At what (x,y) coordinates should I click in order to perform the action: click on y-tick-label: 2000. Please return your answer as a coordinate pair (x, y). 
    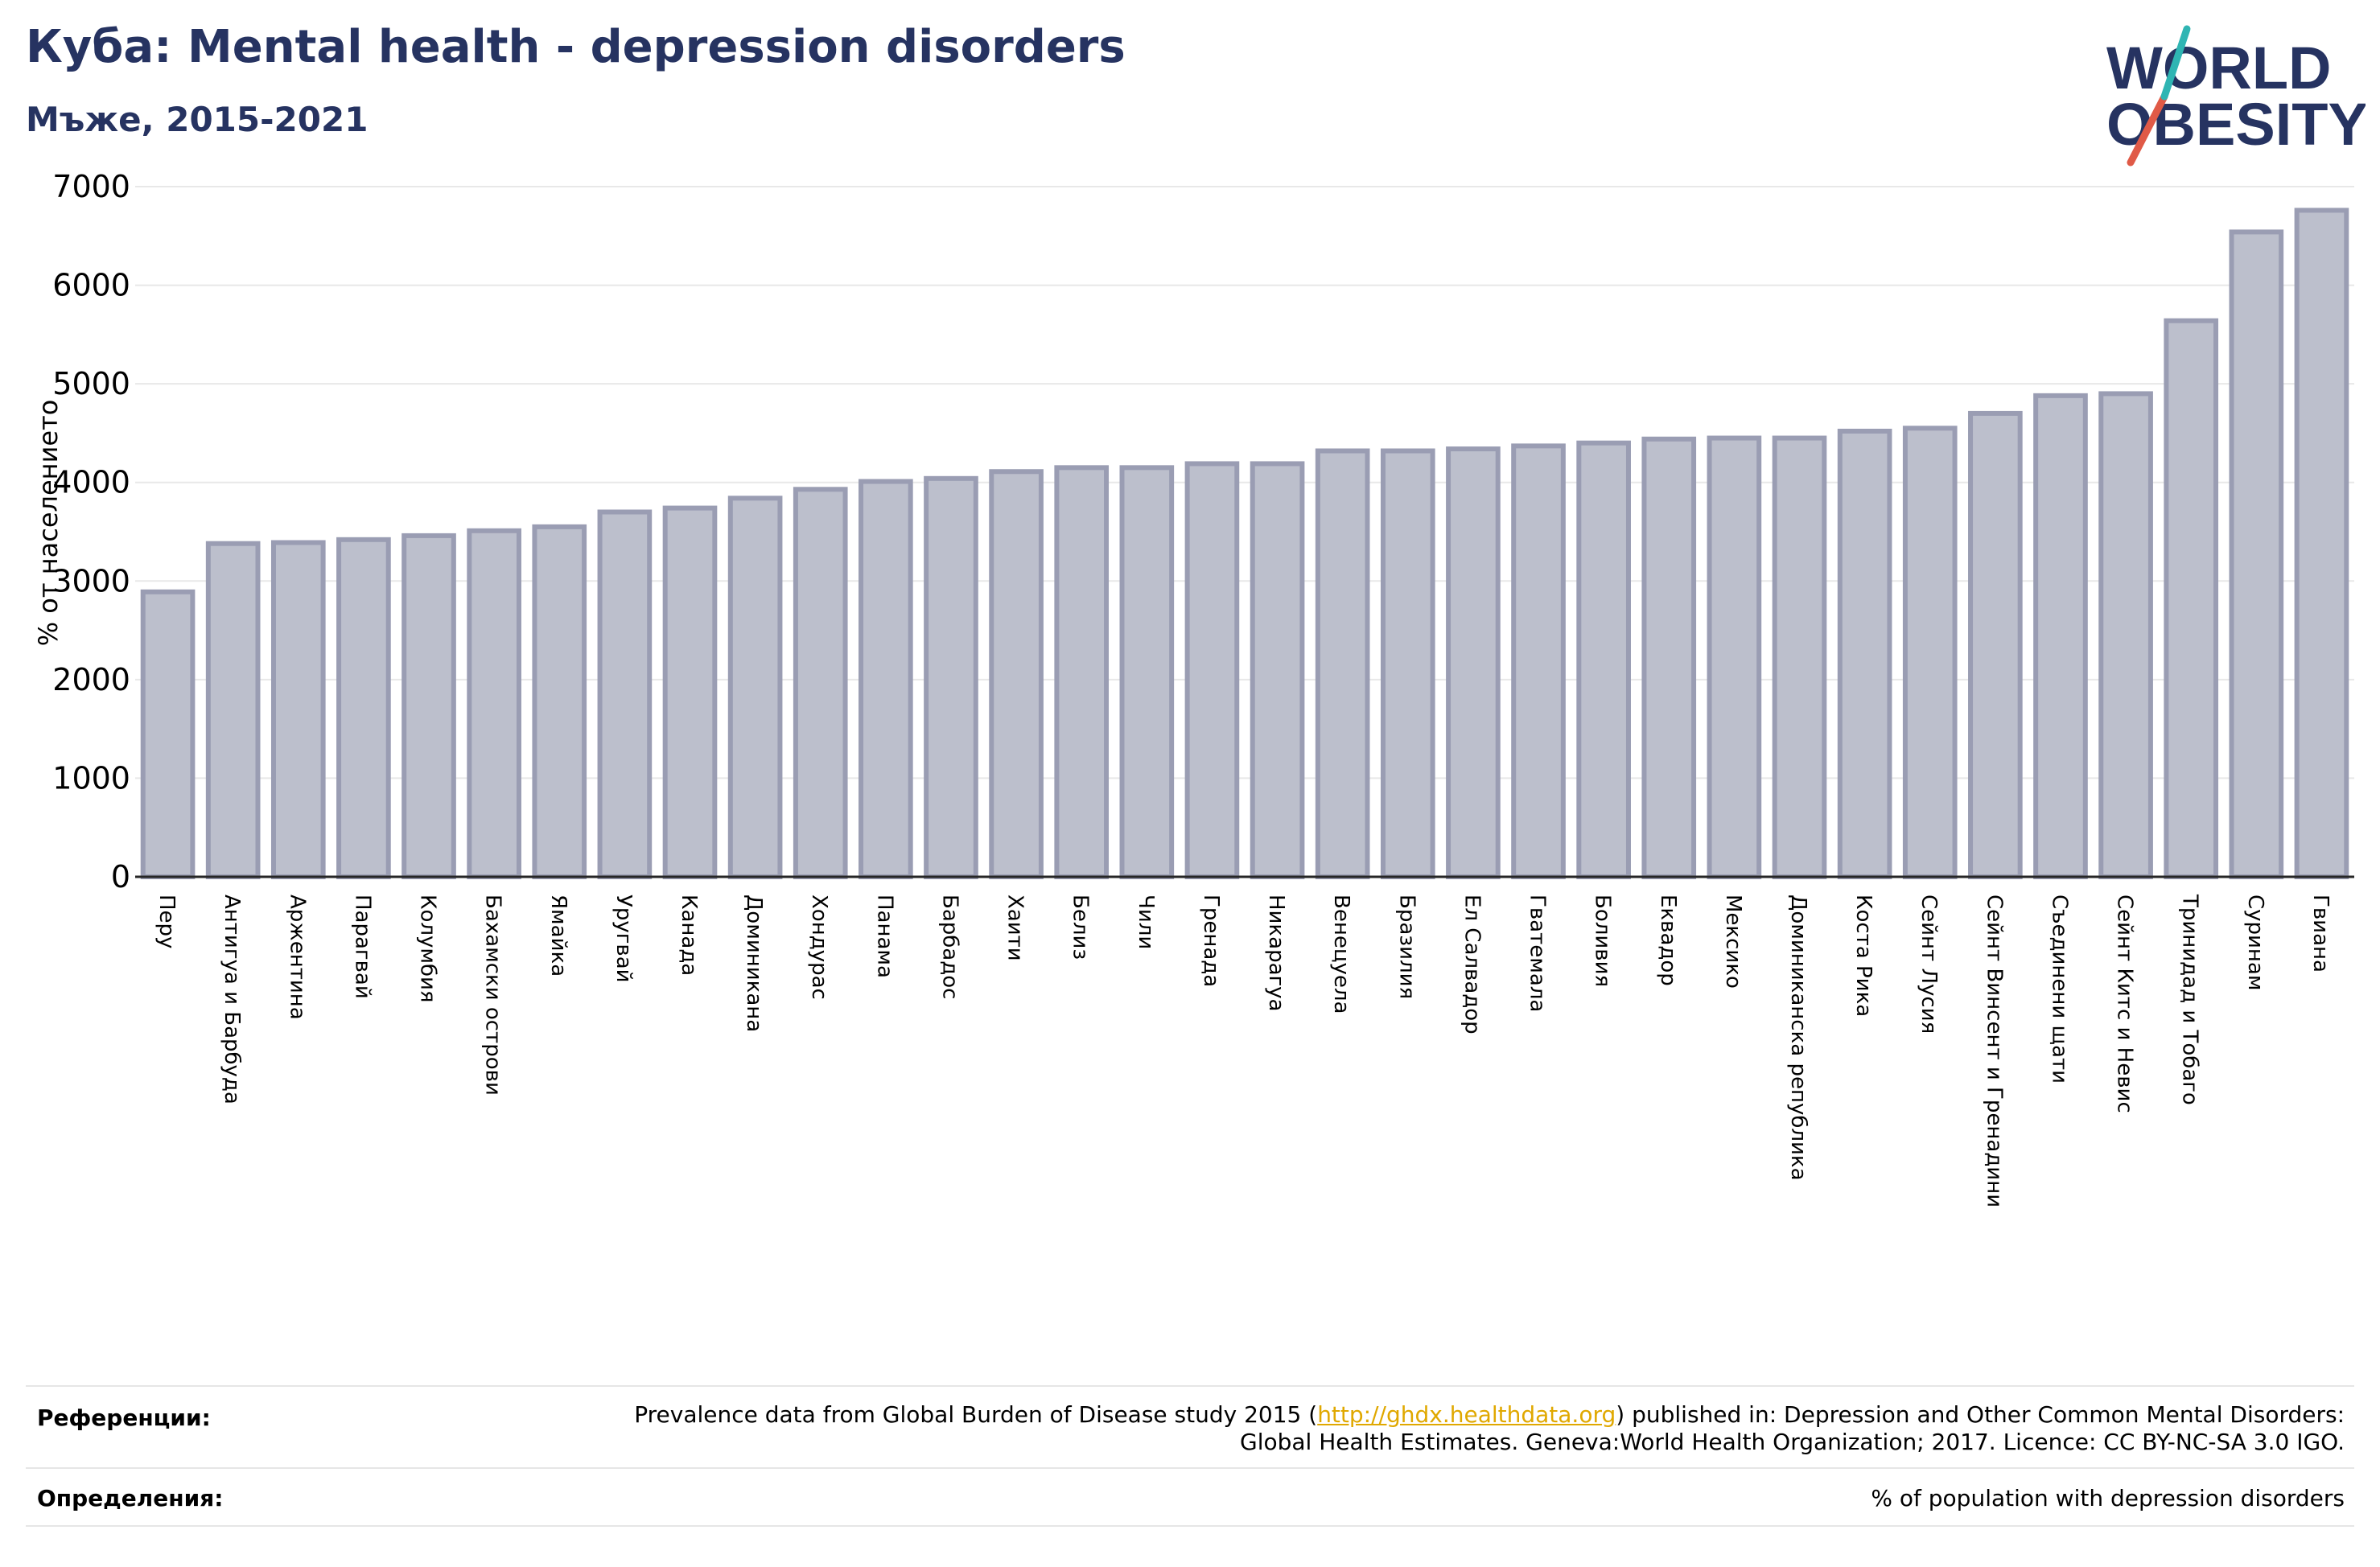
    Looking at the image, I should click on (91, 679).